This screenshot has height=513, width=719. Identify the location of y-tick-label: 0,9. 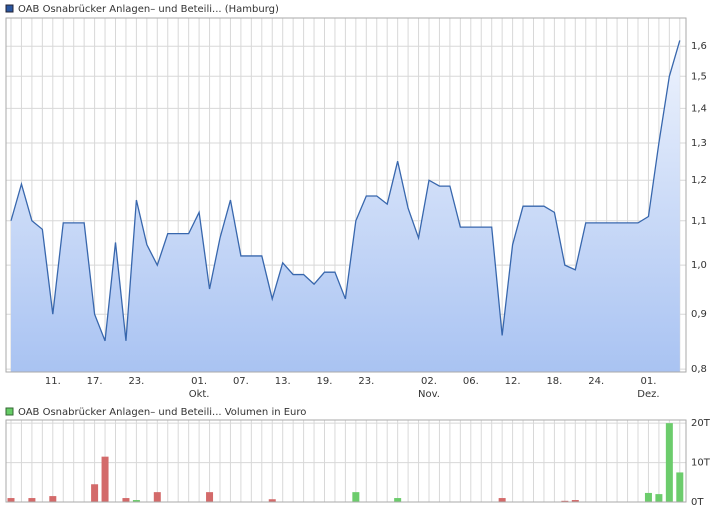
(699, 314).